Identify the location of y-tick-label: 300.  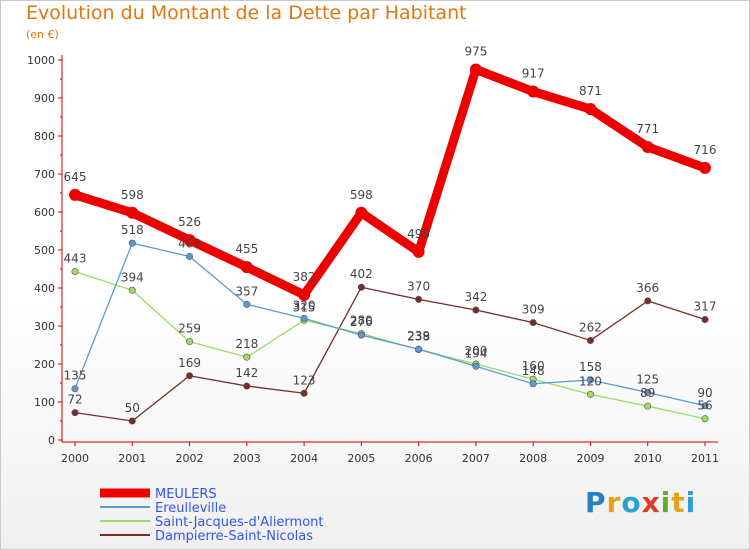
(44, 326).